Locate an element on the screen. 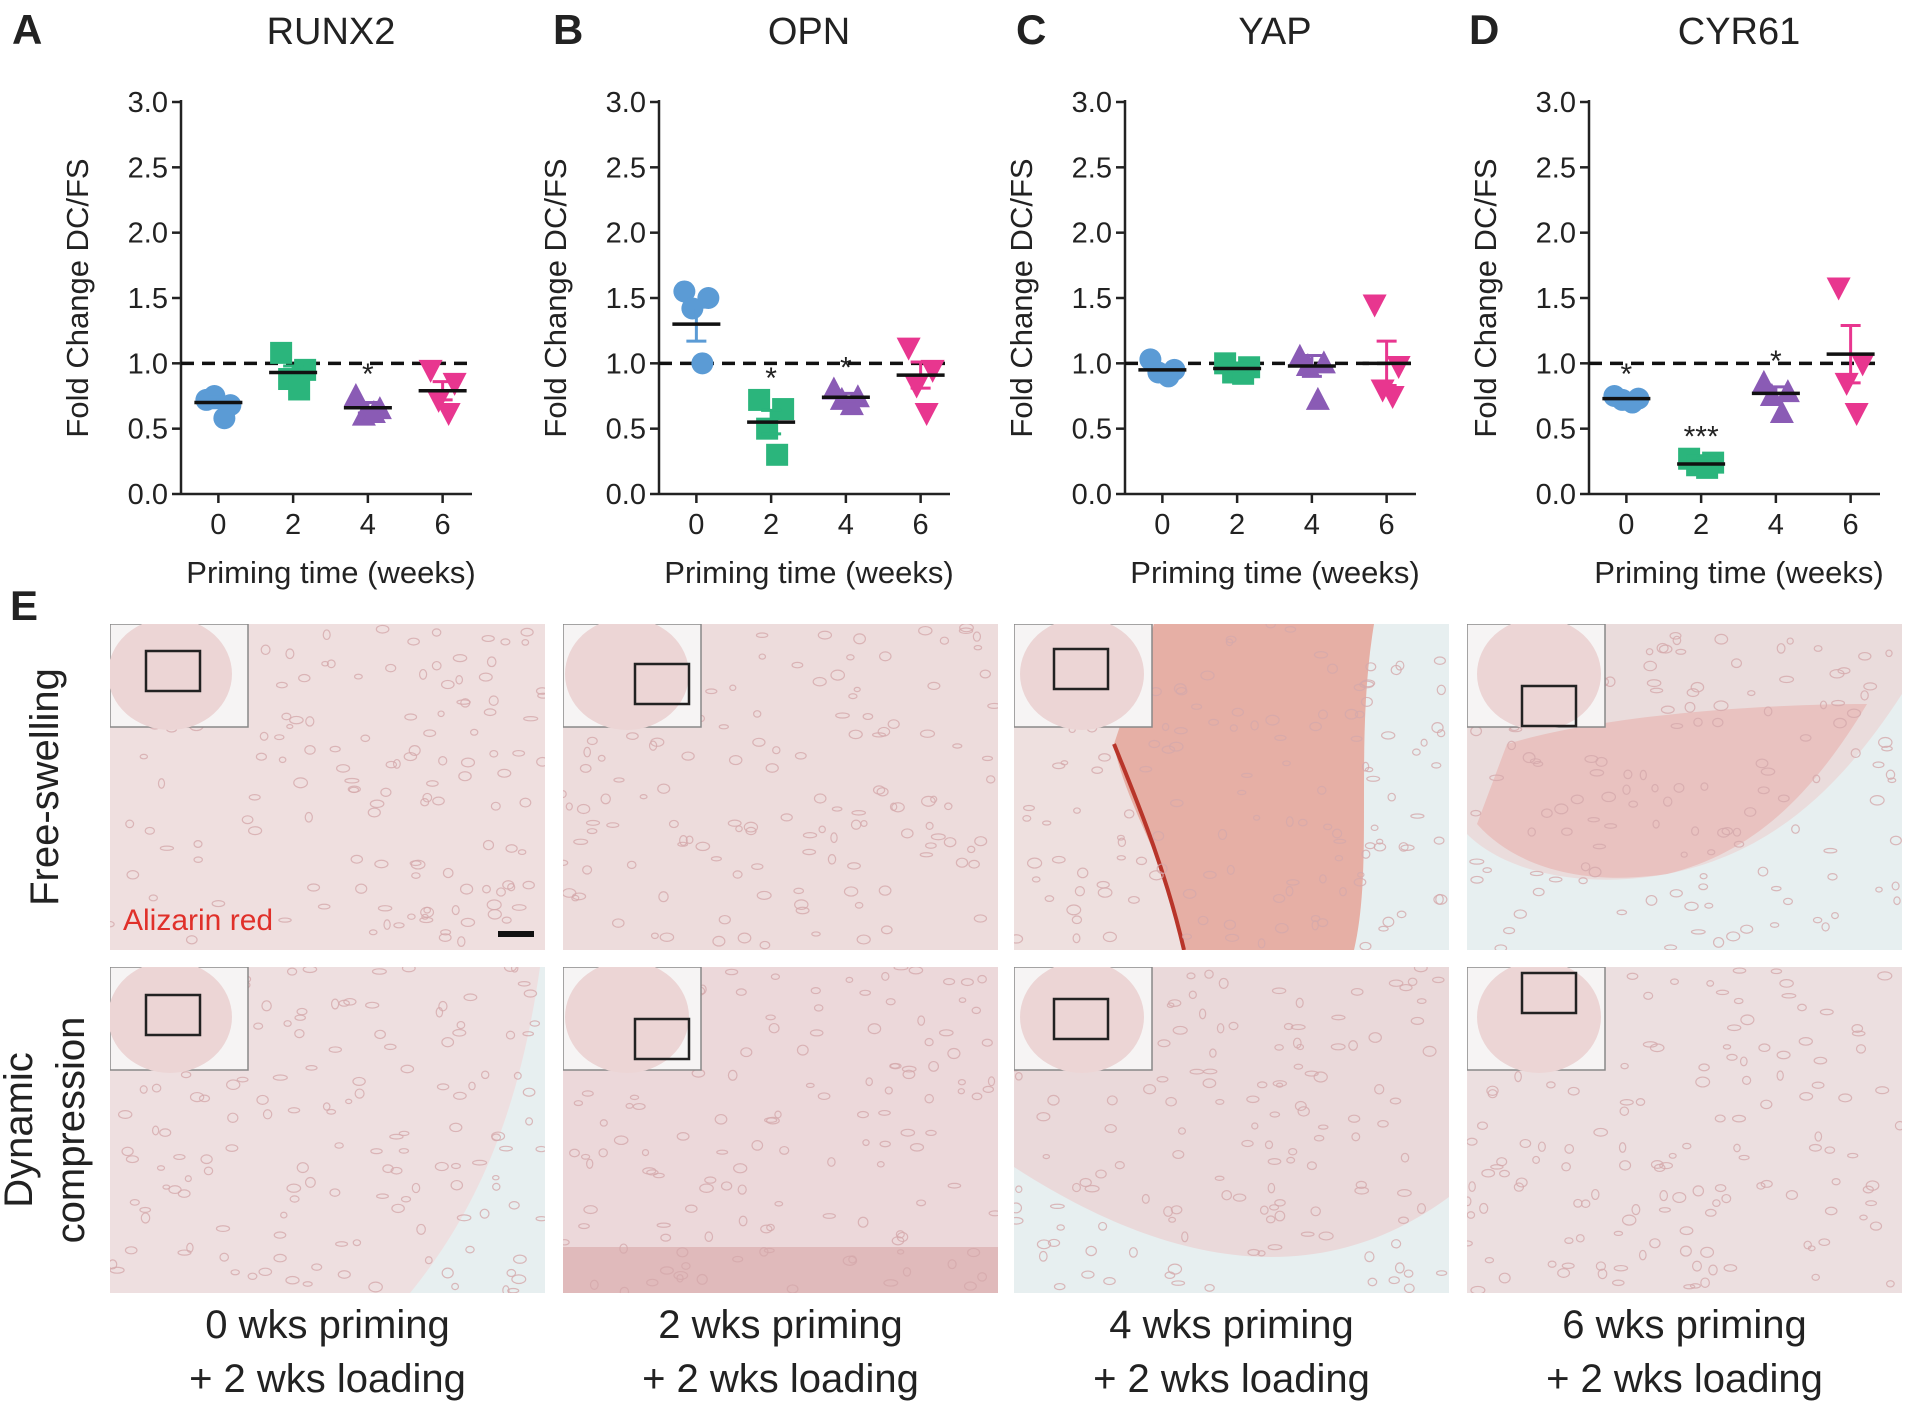  x-tick-label: 6 is located at coordinates (1851, 525).